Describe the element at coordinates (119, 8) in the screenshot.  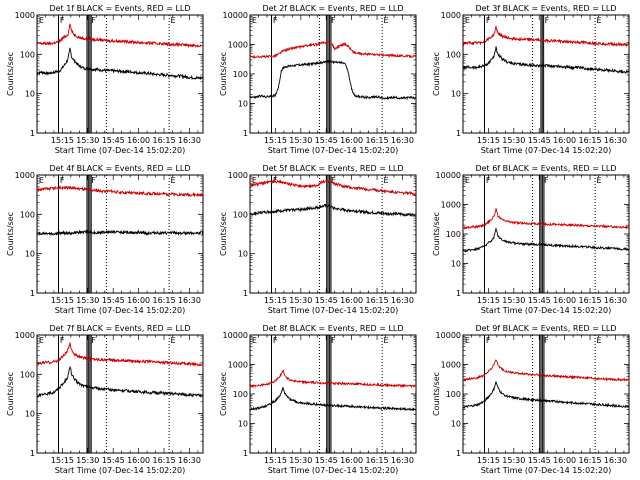
I see `plot-title: Det 1f BLACK = Events, RED = LLD` at that location.